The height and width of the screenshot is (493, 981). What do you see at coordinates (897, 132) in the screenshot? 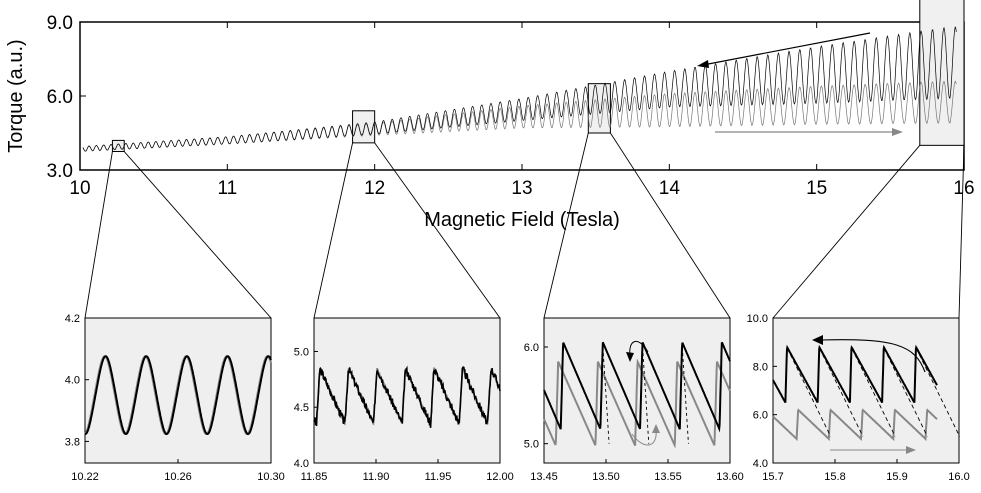
I see `up-sweep-arrowhead` at bounding box center [897, 132].